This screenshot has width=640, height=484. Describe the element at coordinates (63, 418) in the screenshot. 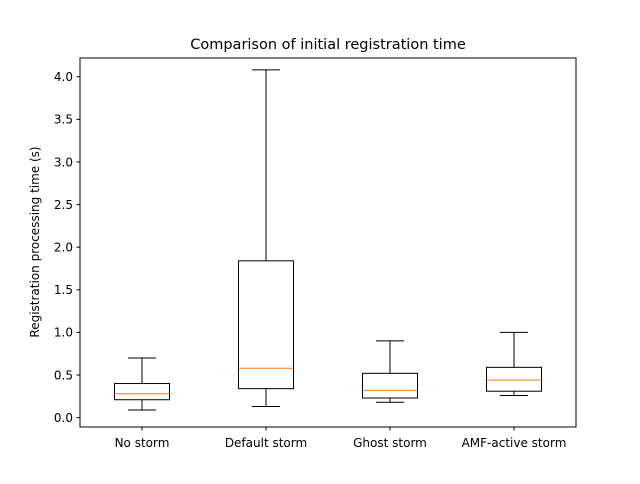

I see `y-tick-label: 0.0` at that location.